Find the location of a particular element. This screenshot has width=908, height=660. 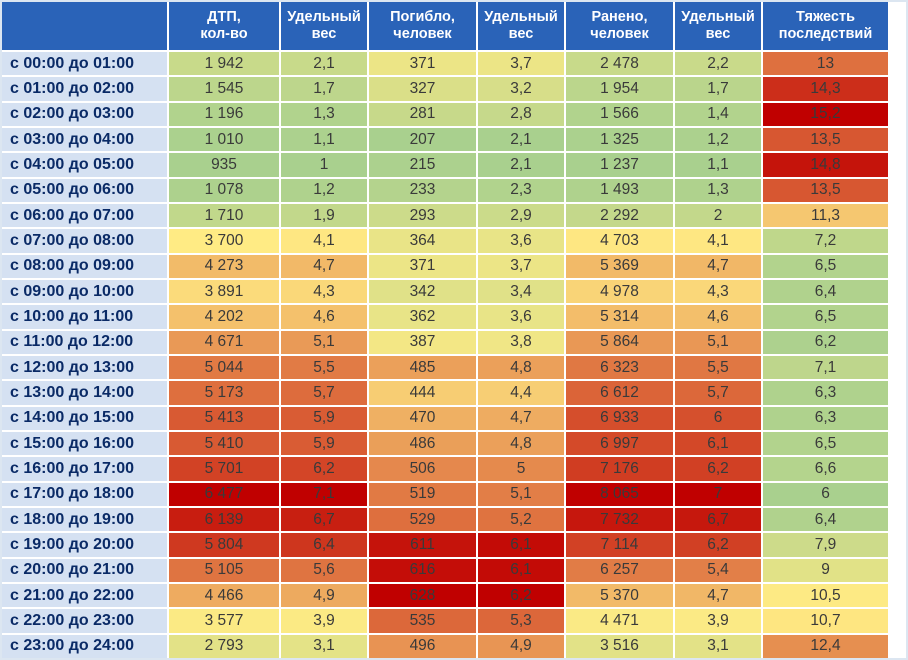

heatmap-cell: 2,8 is located at coordinates (521, 114).